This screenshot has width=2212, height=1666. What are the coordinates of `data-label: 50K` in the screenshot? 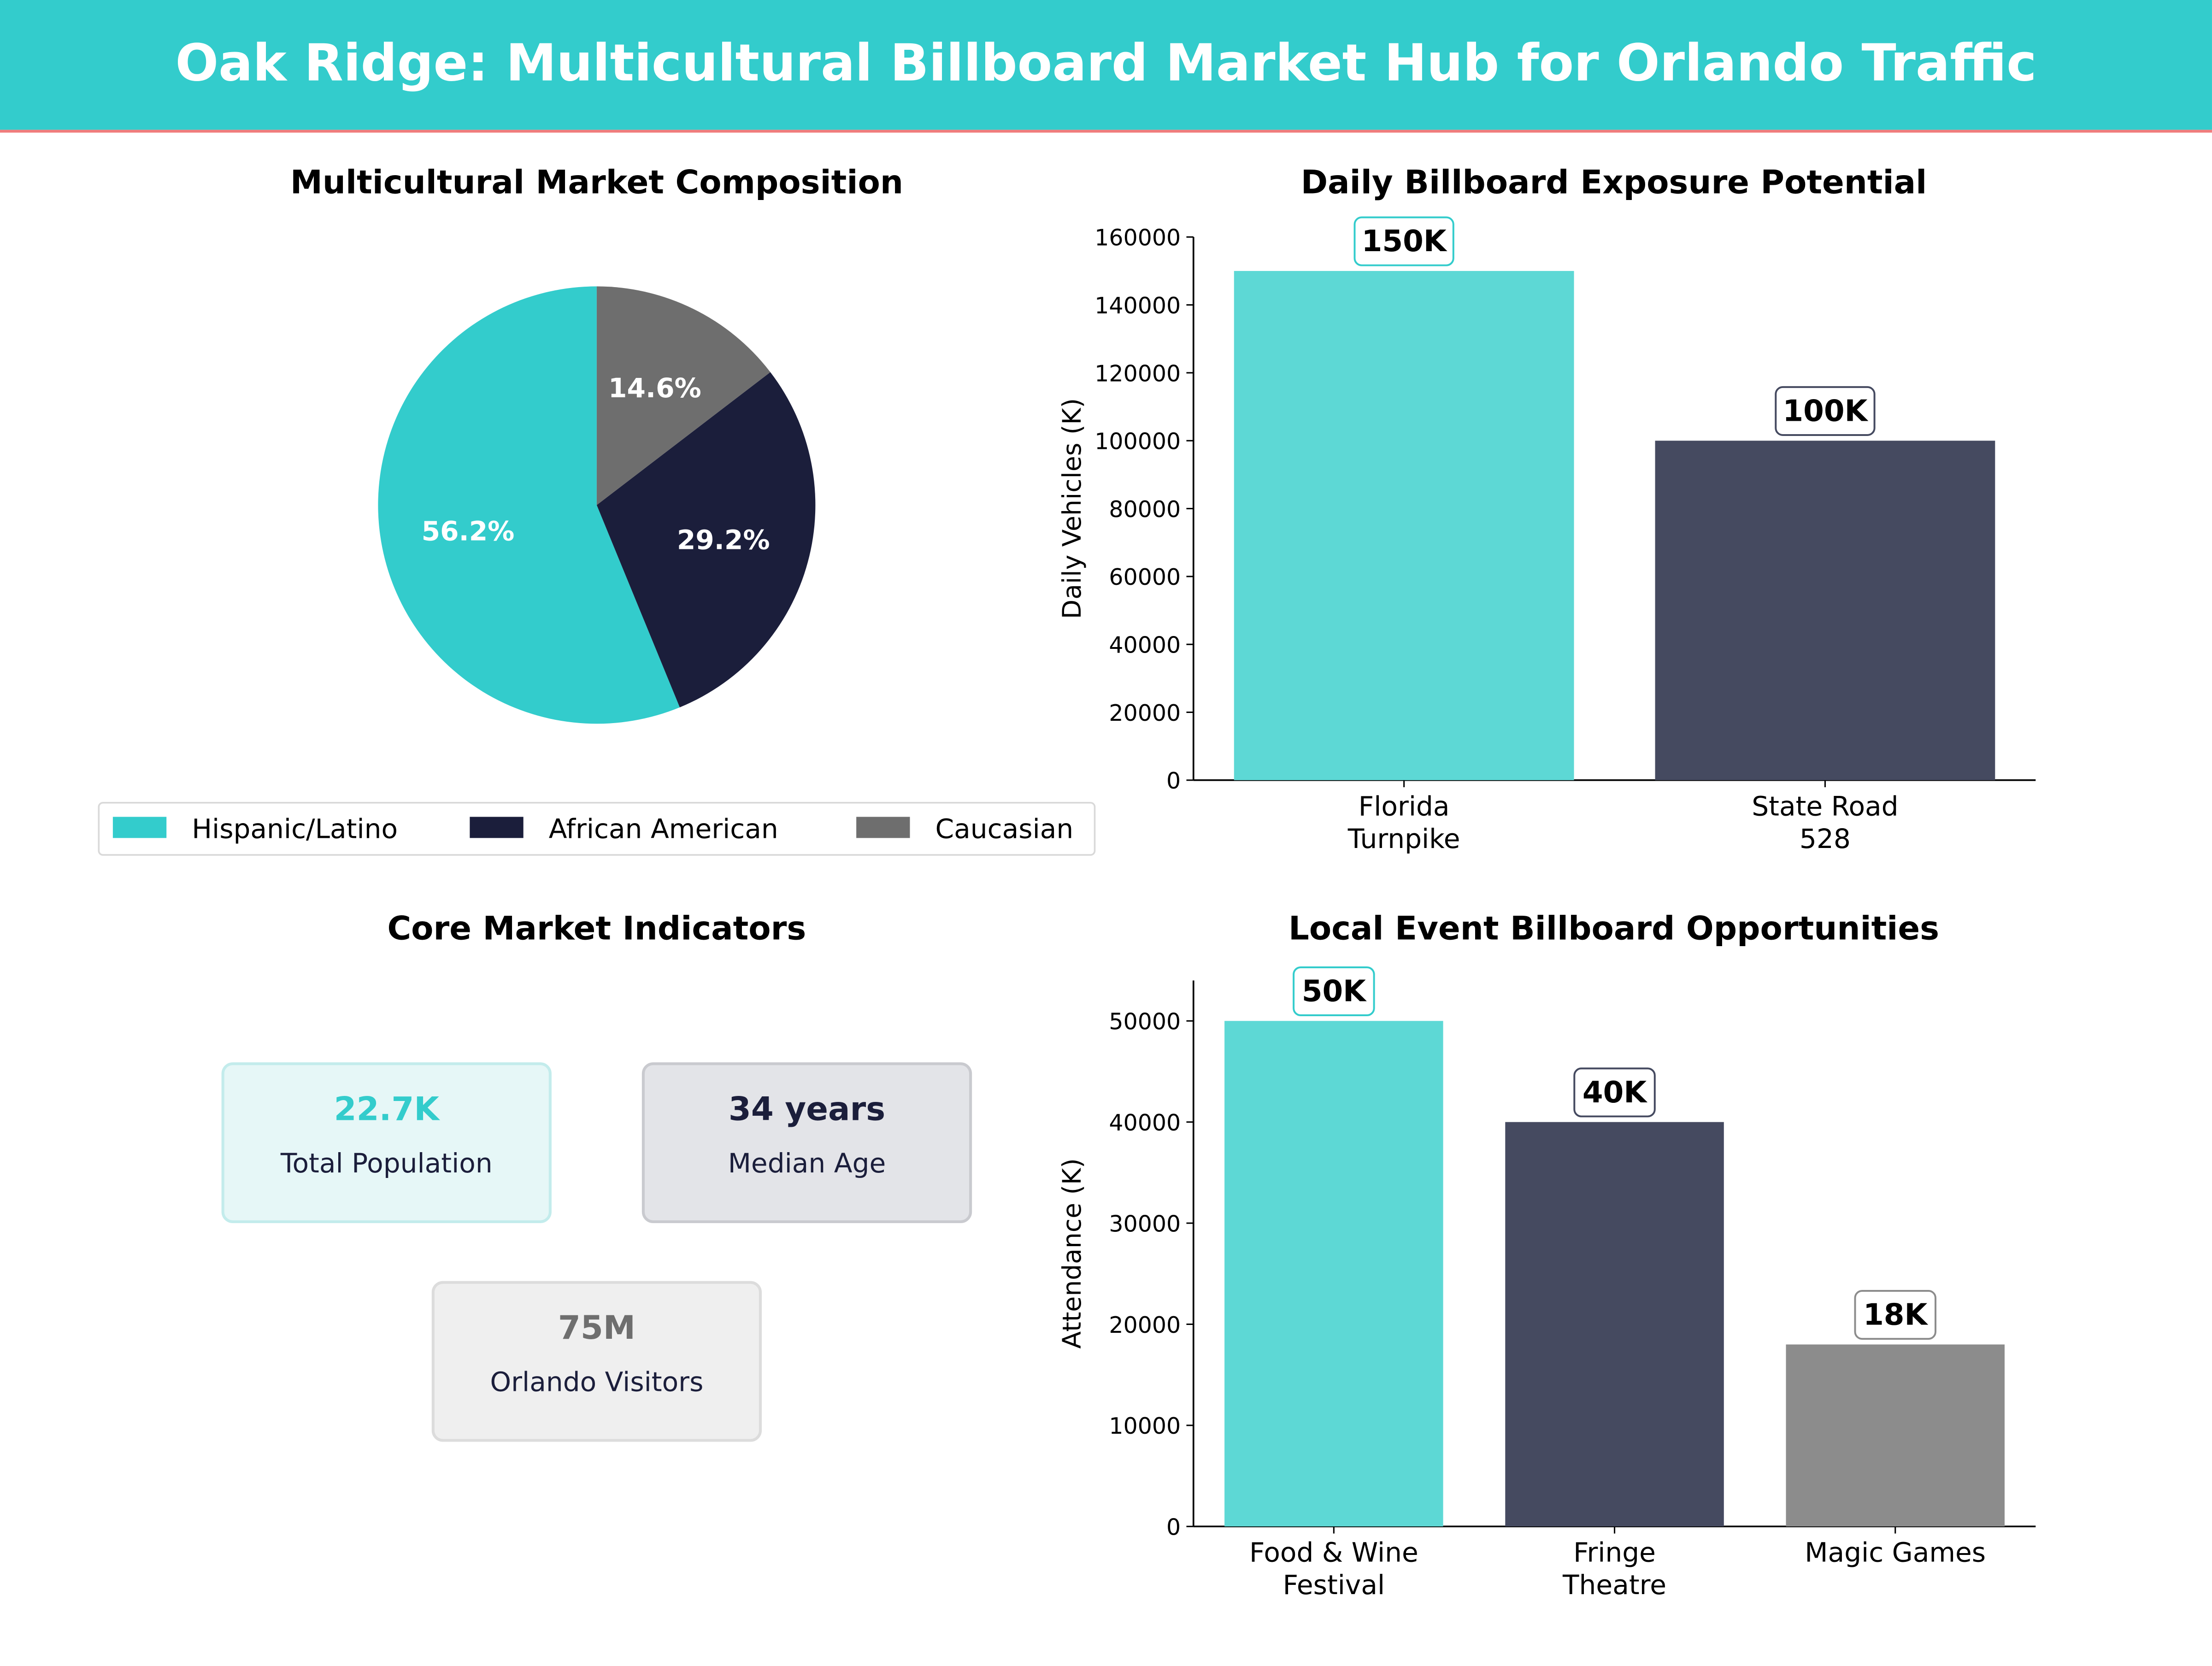 It's located at (1334, 991).